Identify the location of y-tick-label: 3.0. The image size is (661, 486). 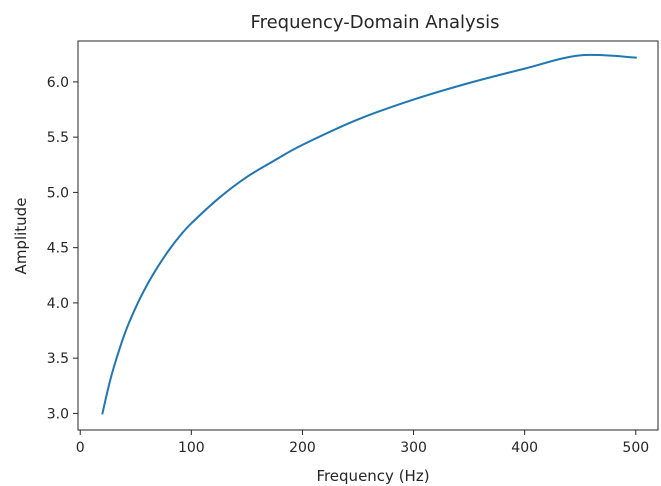
(58, 414).